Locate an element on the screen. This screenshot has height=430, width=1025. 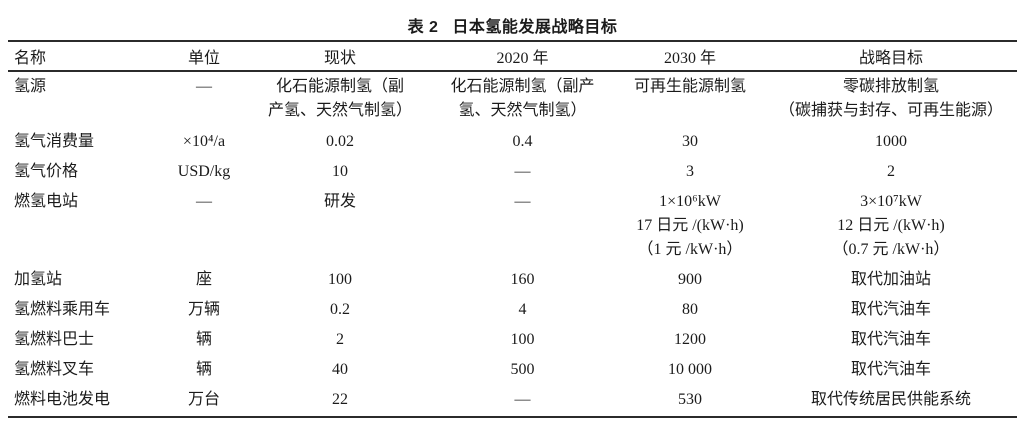
cell-2020: 100 is located at coordinates (522, 339).